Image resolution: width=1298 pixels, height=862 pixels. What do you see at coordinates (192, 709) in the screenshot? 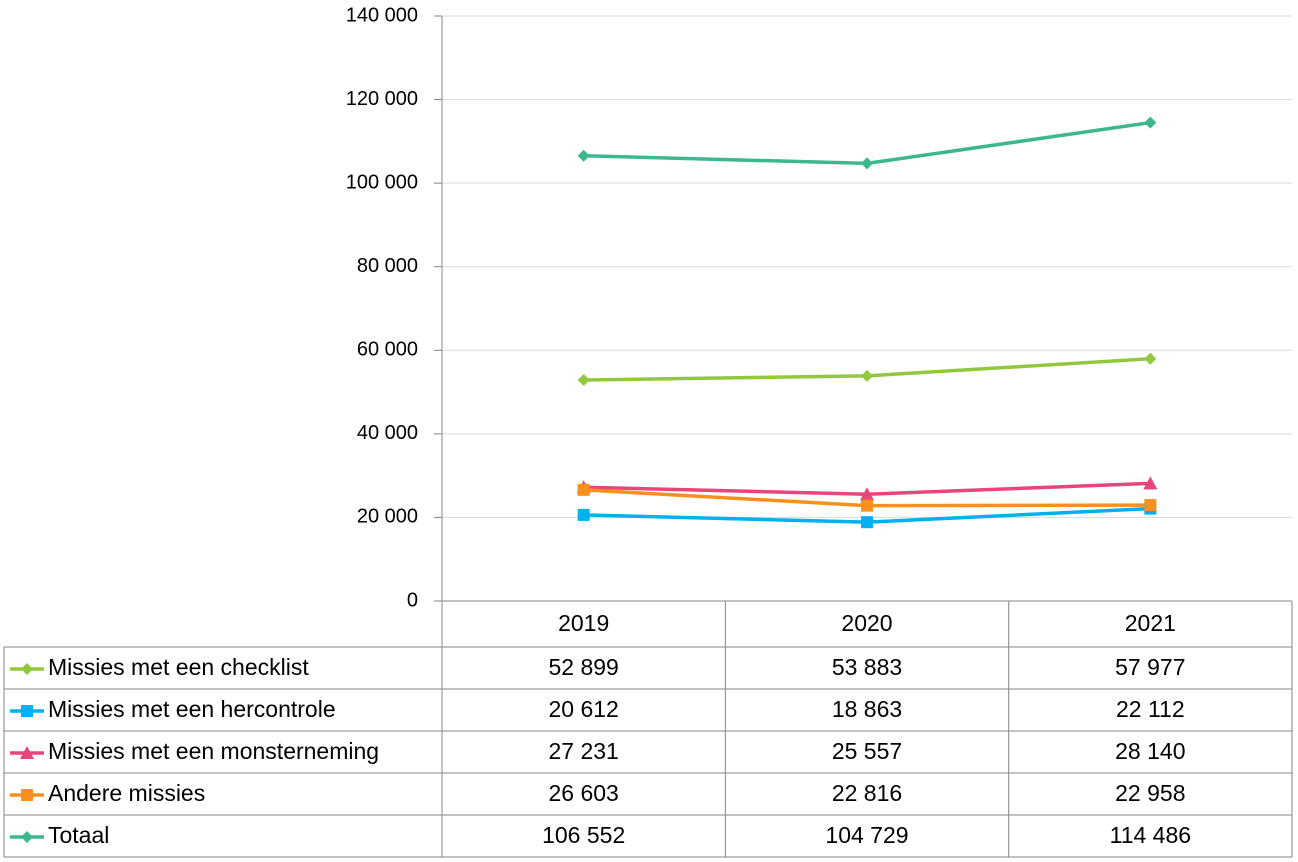
I see `series-name-label: Missies met een hercontrole` at bounding box center [192, 709].